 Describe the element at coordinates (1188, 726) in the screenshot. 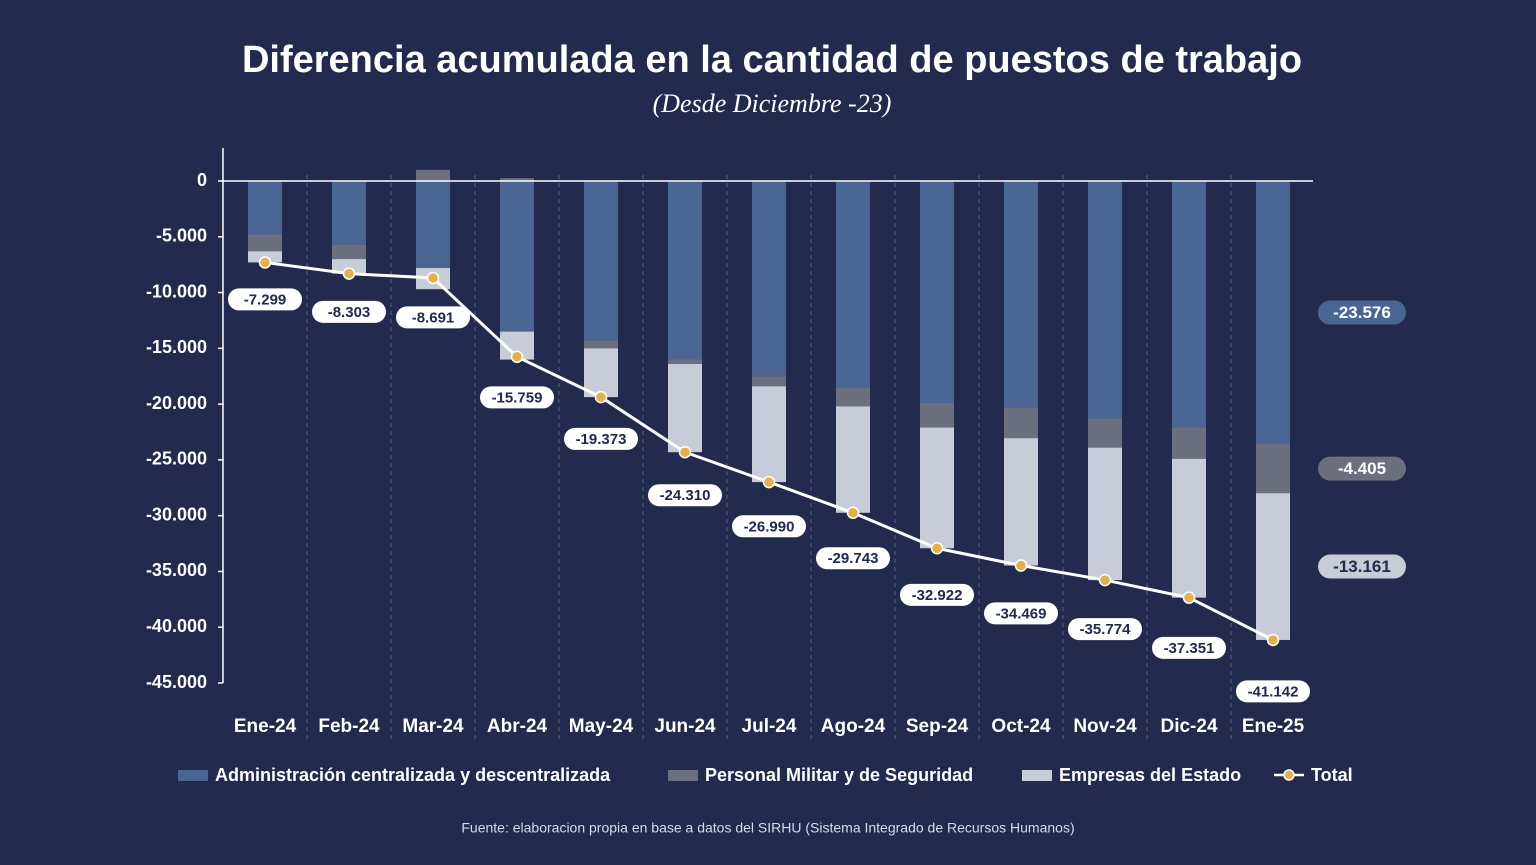

I see `x-tick-label: Dic-24` at that location.